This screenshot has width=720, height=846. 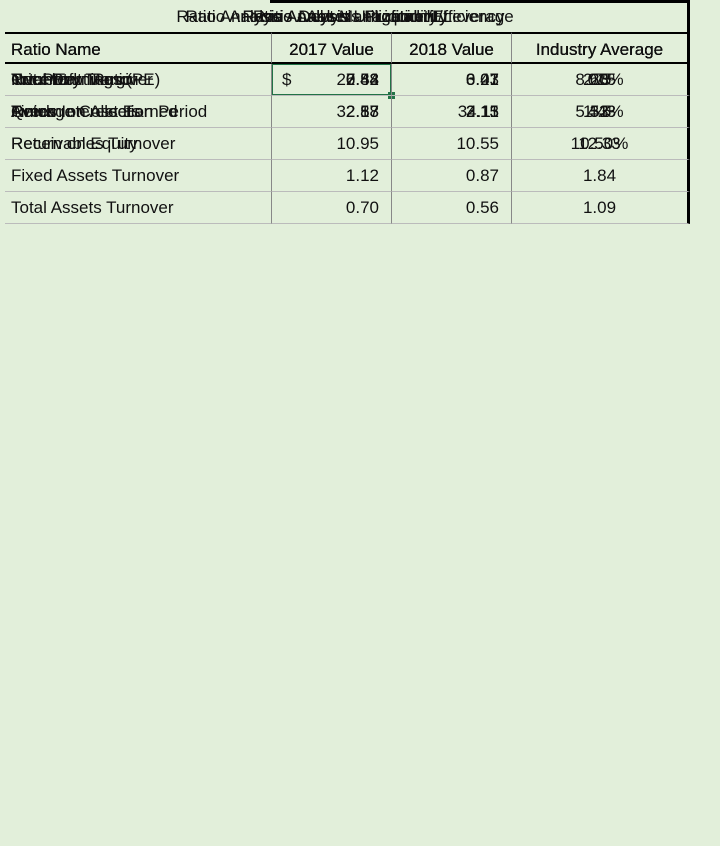 What do you see at coordinates (332, 80) in the screenshot?
I see `cell: $26.58` at bounding box center [332, 80].